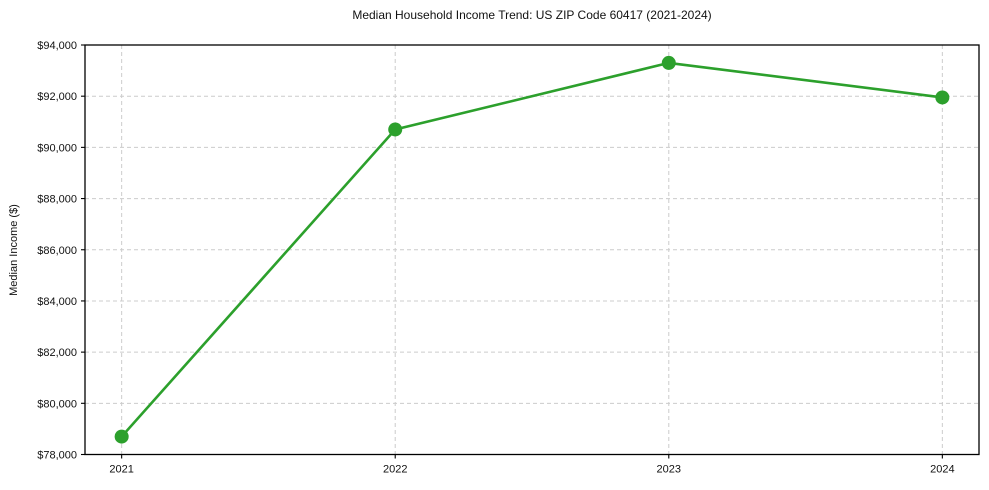 The width and height of the screenshot is (989, 490). What do you see at coordinates (395, 470) in the screenshot?
I see `x-tick-label: 2022` at bounding box center [395, 470].